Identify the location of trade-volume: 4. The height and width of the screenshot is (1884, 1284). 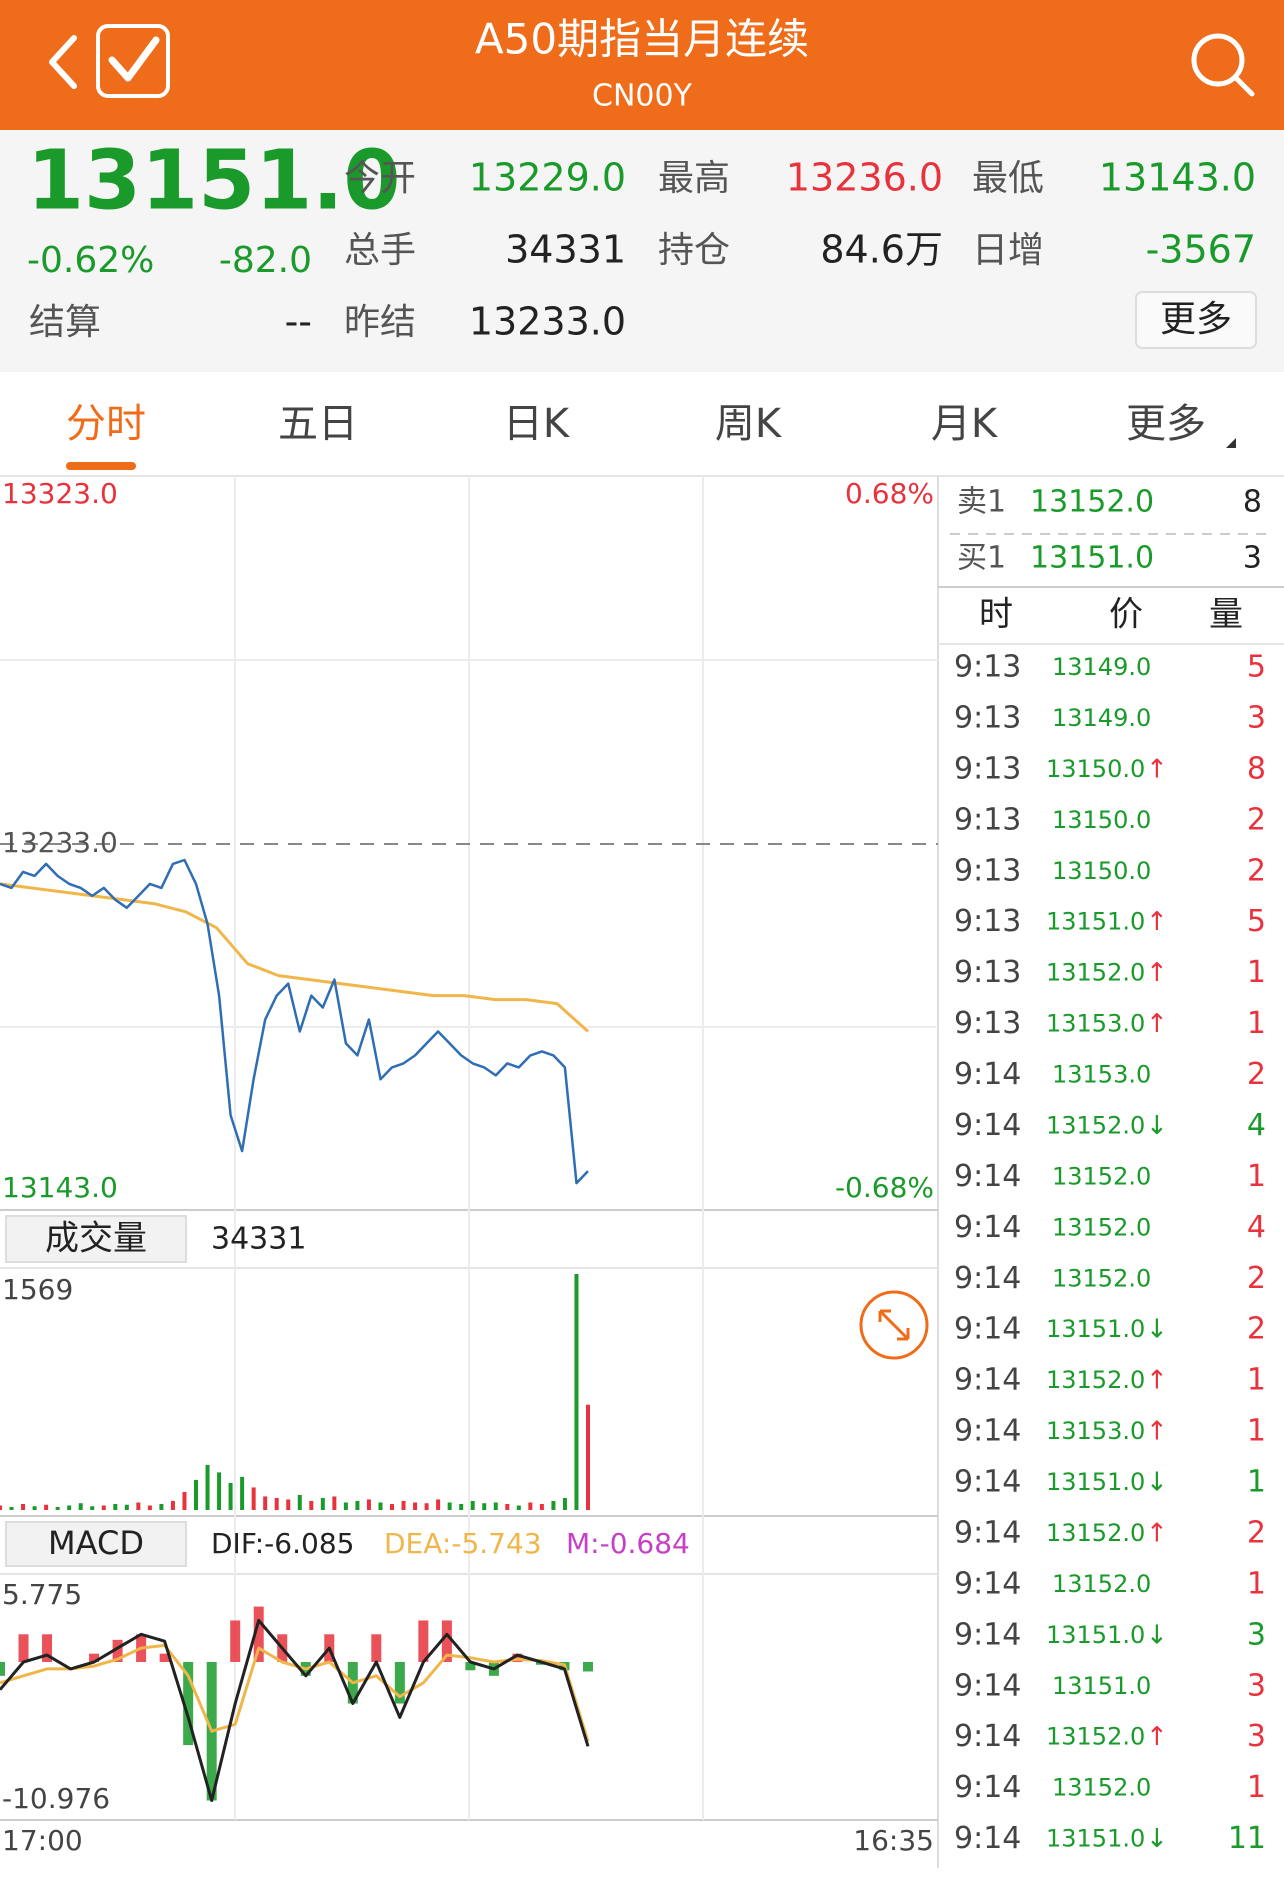
(1256, 1227).